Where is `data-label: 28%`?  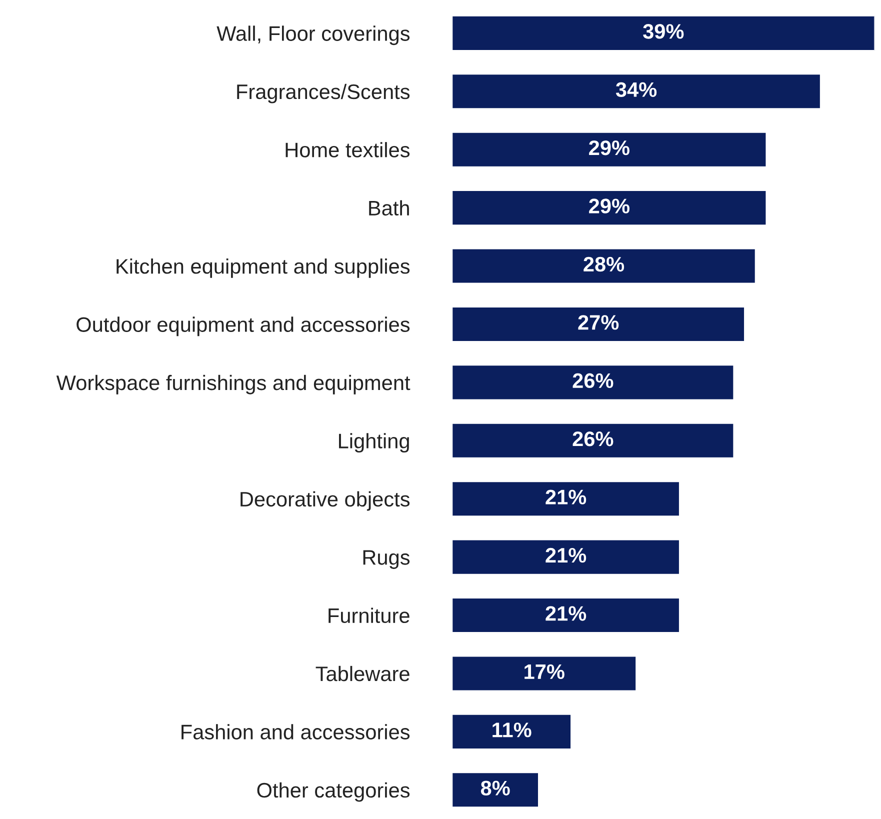
data-label: 28% is located at coordinates (604, 264).